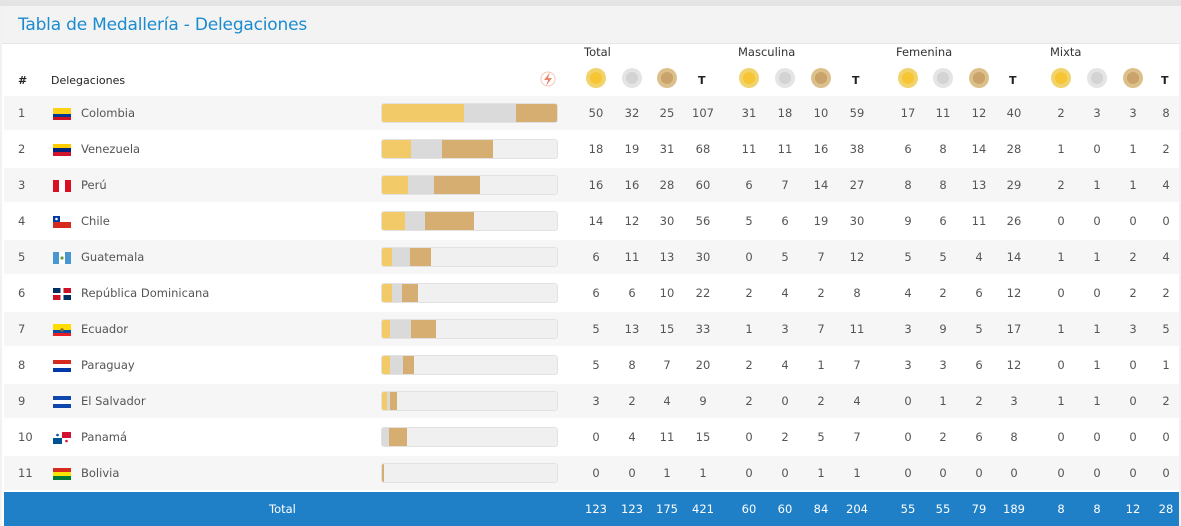 Image resolution: width=1181 pixels, height=526 pixels. I want to click on femenina-bronze-cell: 14, so click(979, 149).